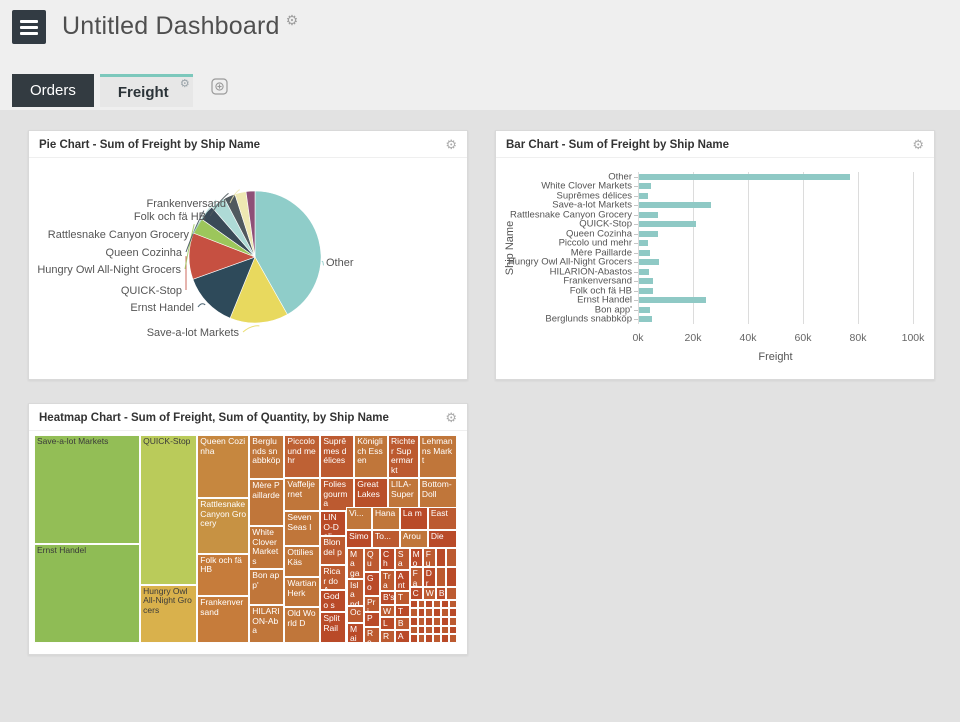 The height and width of the screenshot is (722, 960). I want to click on treemap-cell: HILARION-Aba, so click(266, 624).